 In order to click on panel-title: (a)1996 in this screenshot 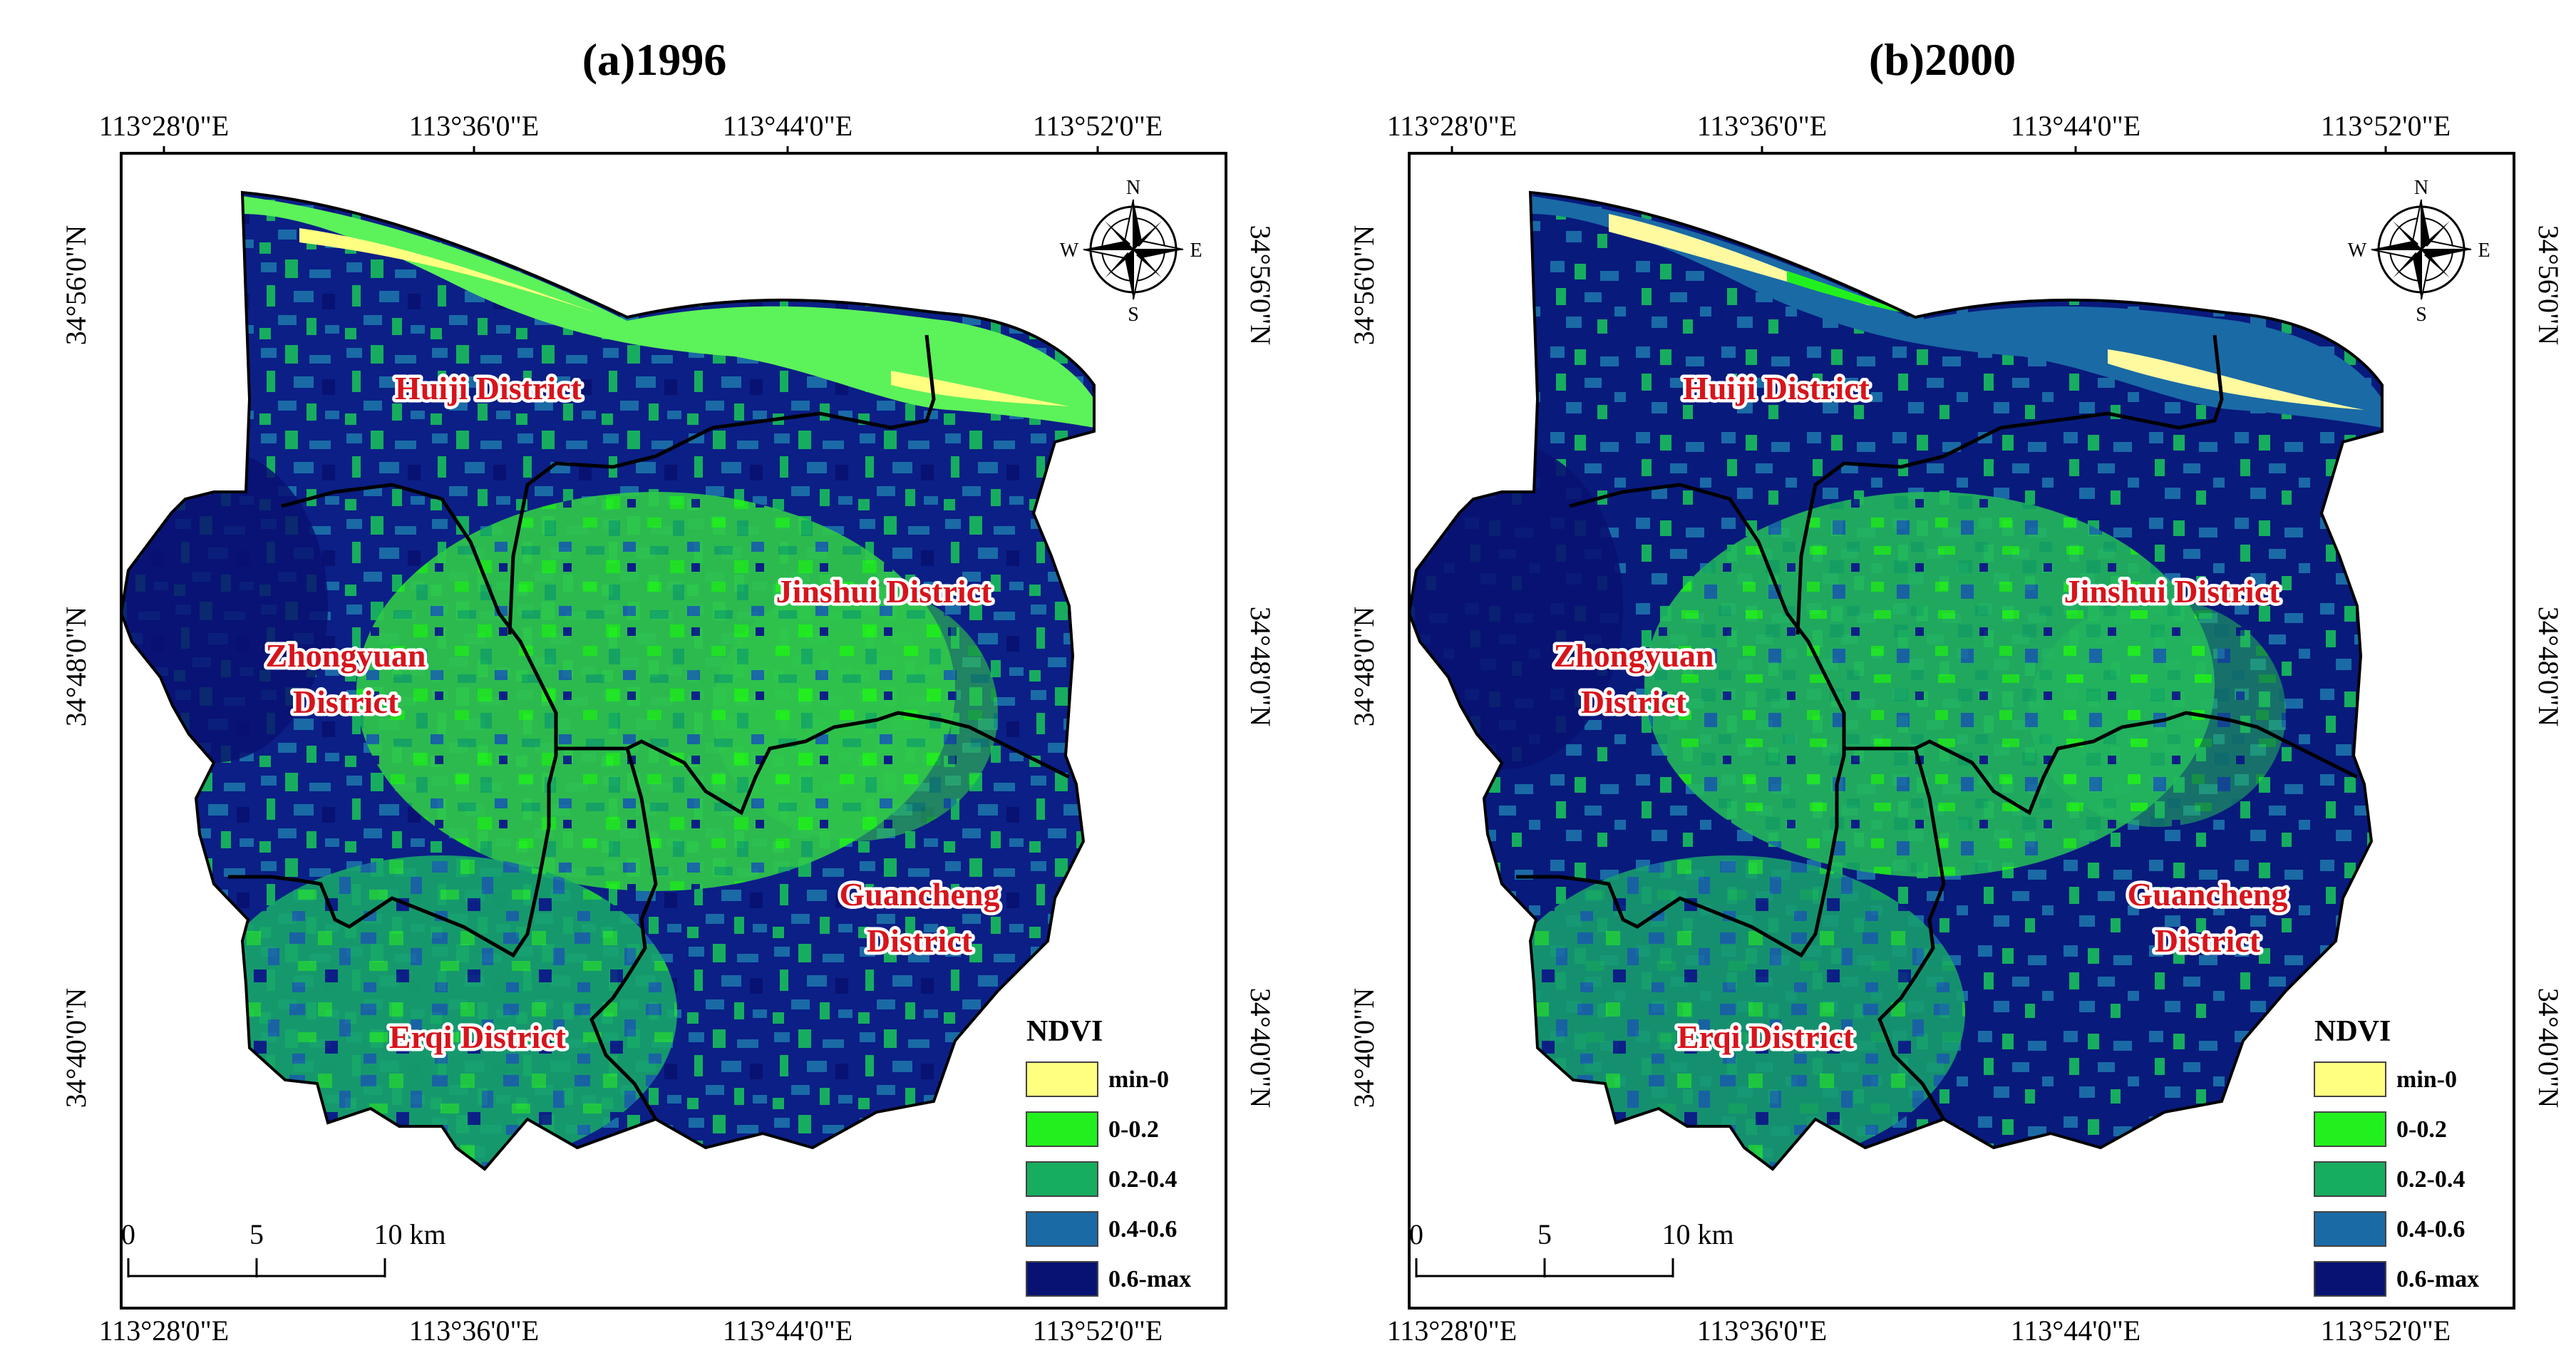, I will do `click(654, 59)`.